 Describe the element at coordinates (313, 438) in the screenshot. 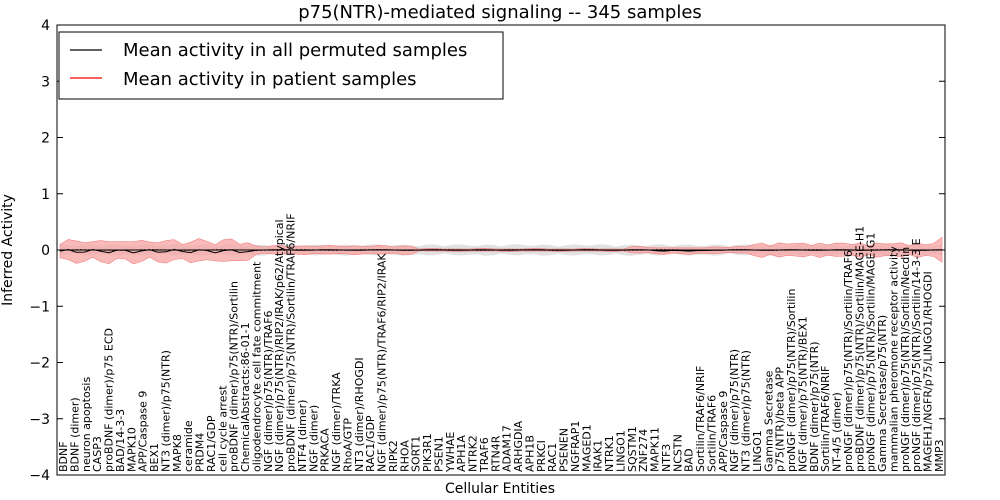

I see `x-tick-label: NGF (dimer)` at that location.